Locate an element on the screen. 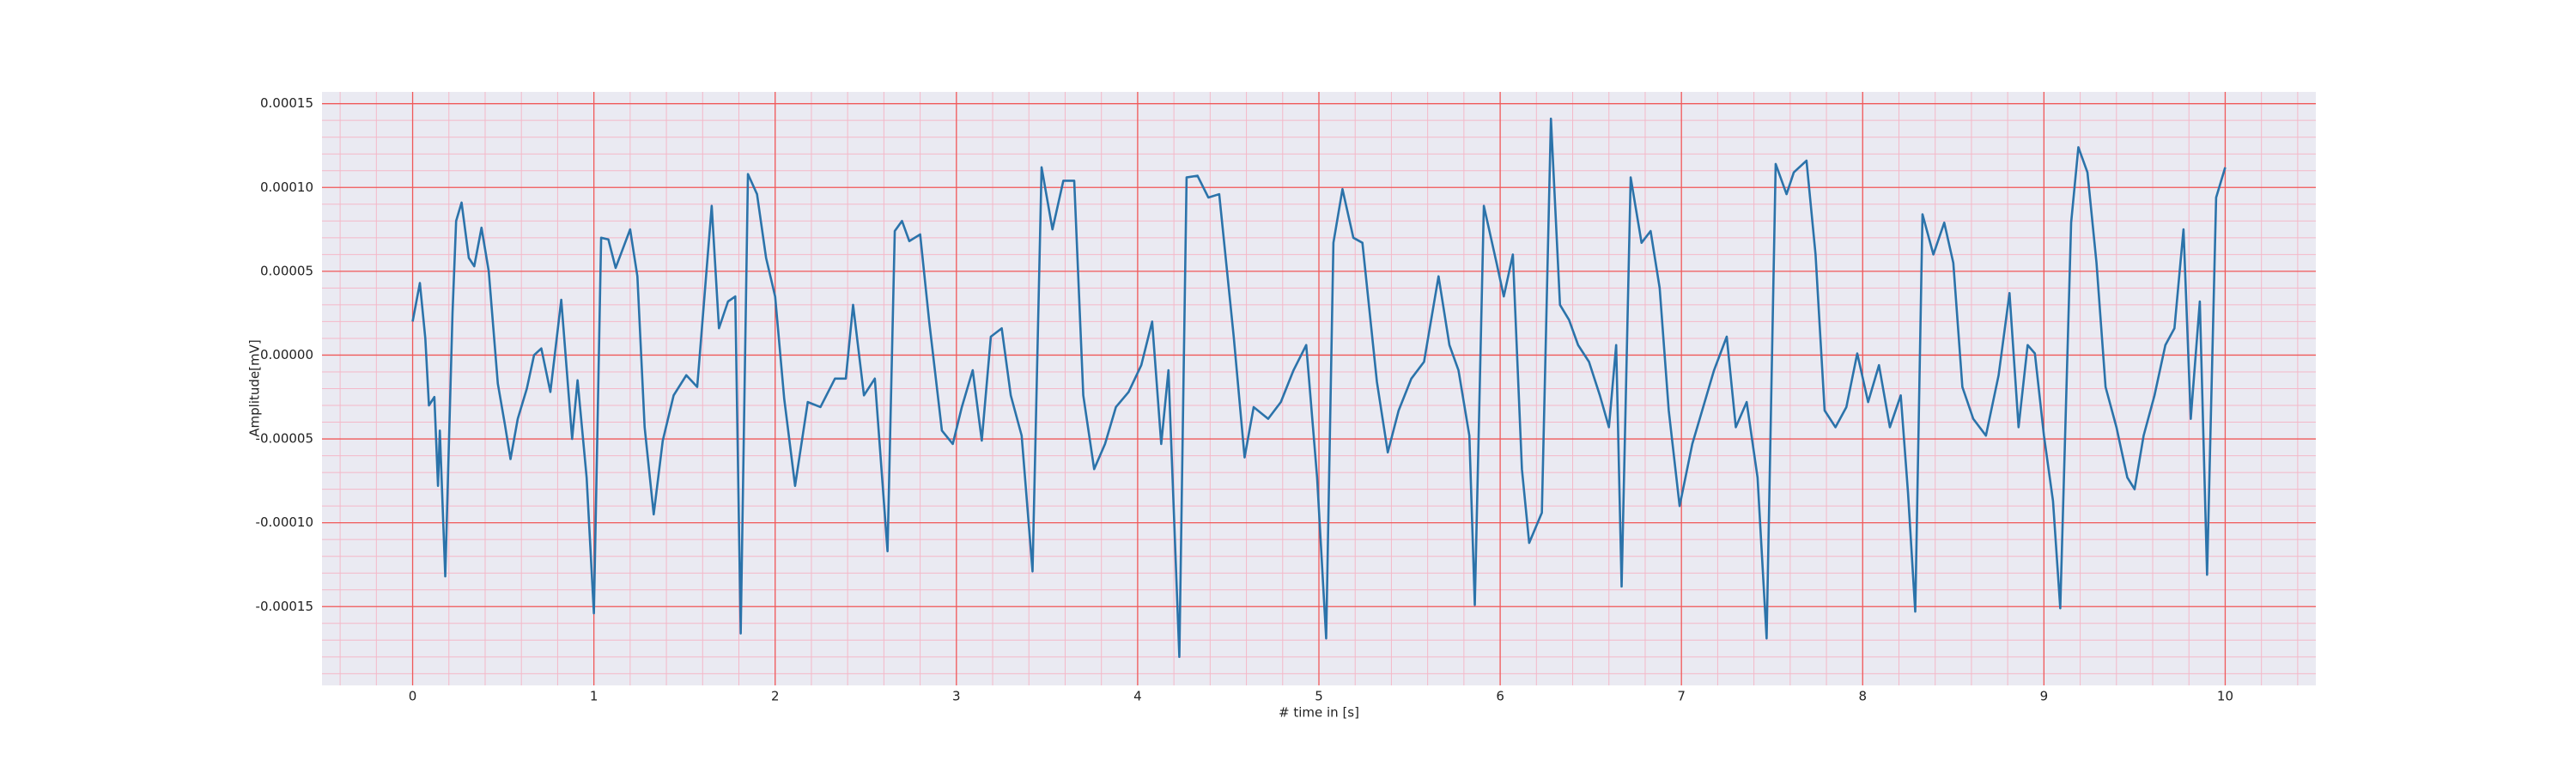  x-tick-label: 10 is located at coordinates (2225, 696).